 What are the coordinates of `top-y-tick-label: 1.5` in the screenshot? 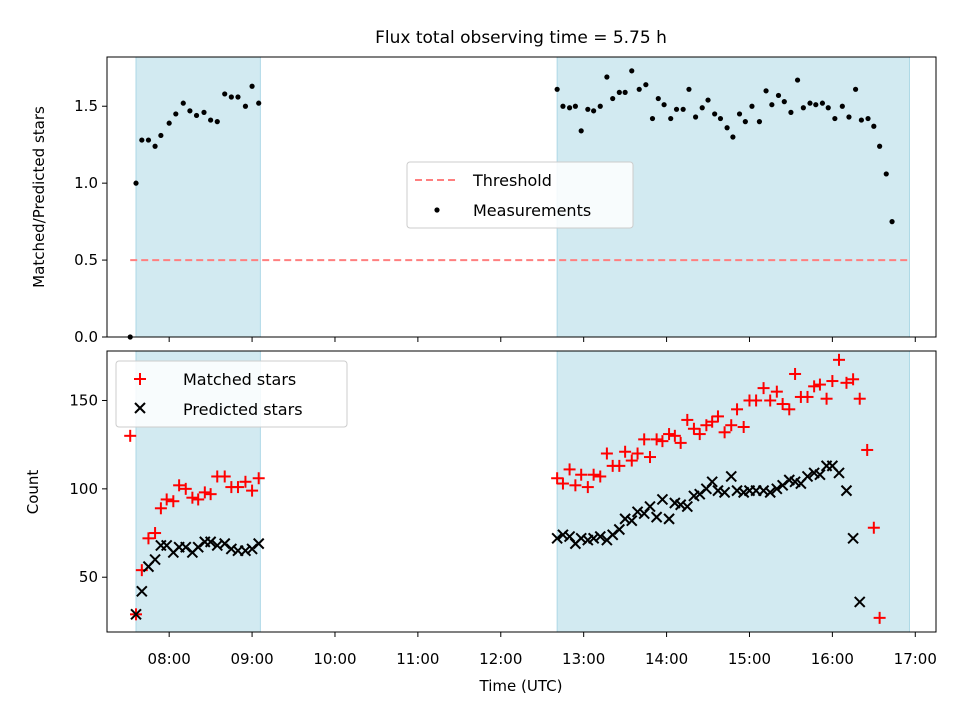 It's located at (86, 106).